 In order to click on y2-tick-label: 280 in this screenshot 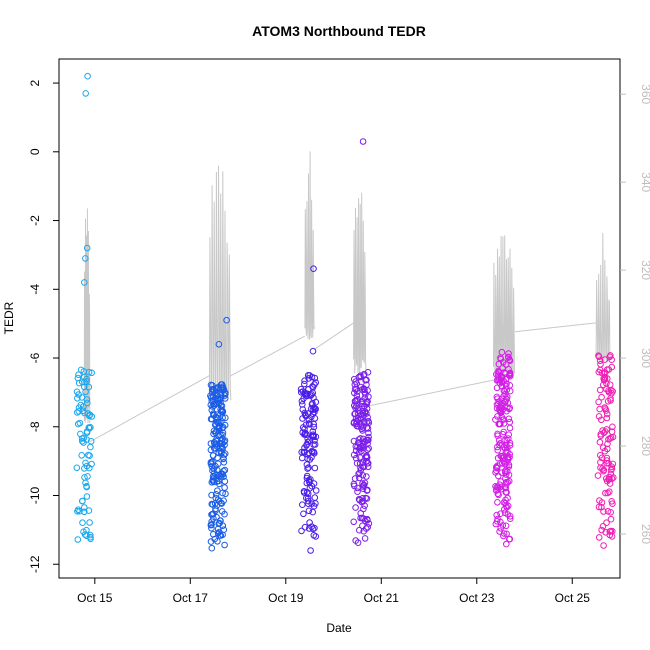, I will do `click(644, 446)`.